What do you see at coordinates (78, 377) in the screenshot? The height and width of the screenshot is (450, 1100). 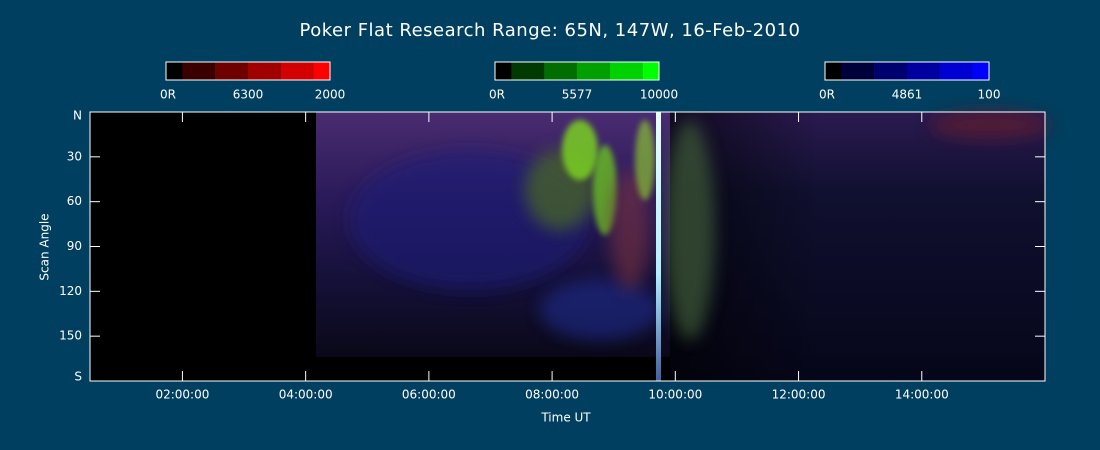 I see `y-tick-label: S` at bounding box center [78, 377].